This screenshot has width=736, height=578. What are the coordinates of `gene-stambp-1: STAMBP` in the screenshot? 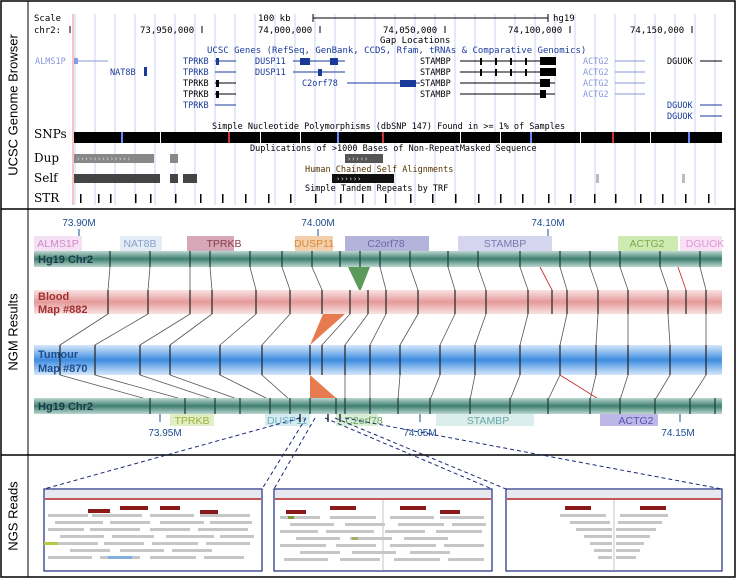 It's located at (435, 62).